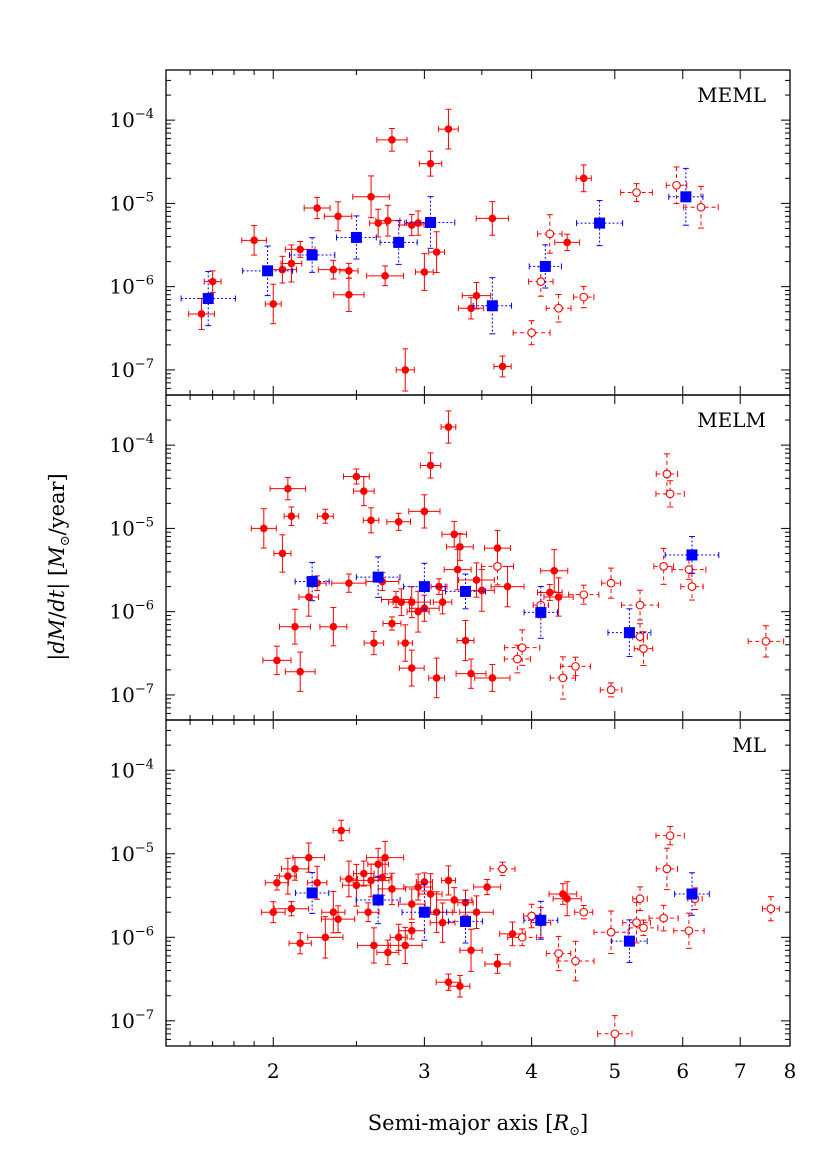 This screenshot has width=830, height=1168. Describe the element at coordinates (59, 567) in the screenshot. I see `y-axis-title: |dM/dt| [M⊙/year]` at that location.